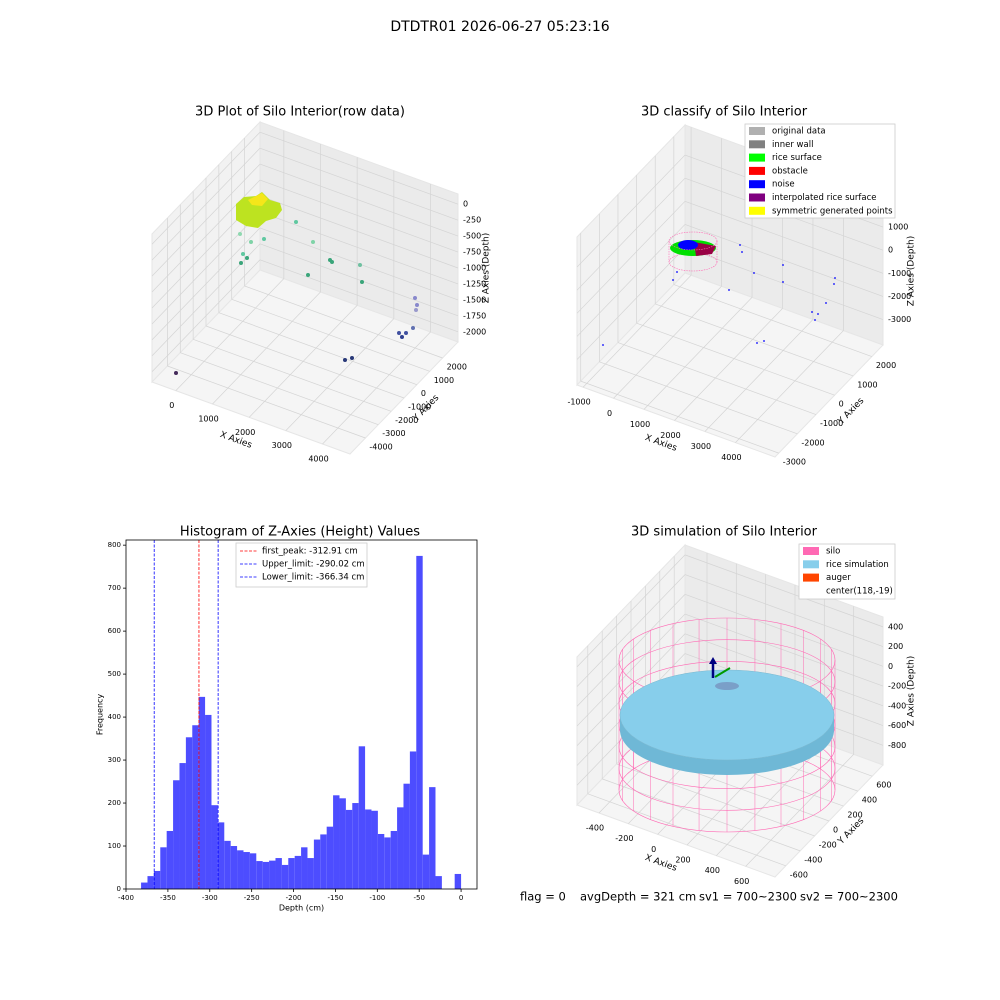 The height and width of the screenshot is (1000, 1000). Describe the element at coordinates (828, 844) in the screenshot. I see `y-tick-label: -200` at that location.